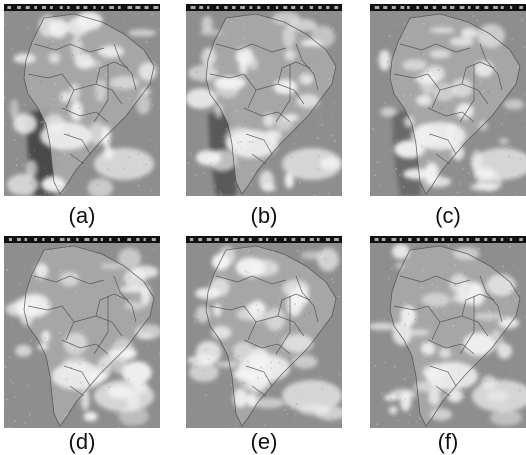  Describe the element at coordinates (82, 441) in the screenshot. I see `panel-caption-d: (d)` at that location.